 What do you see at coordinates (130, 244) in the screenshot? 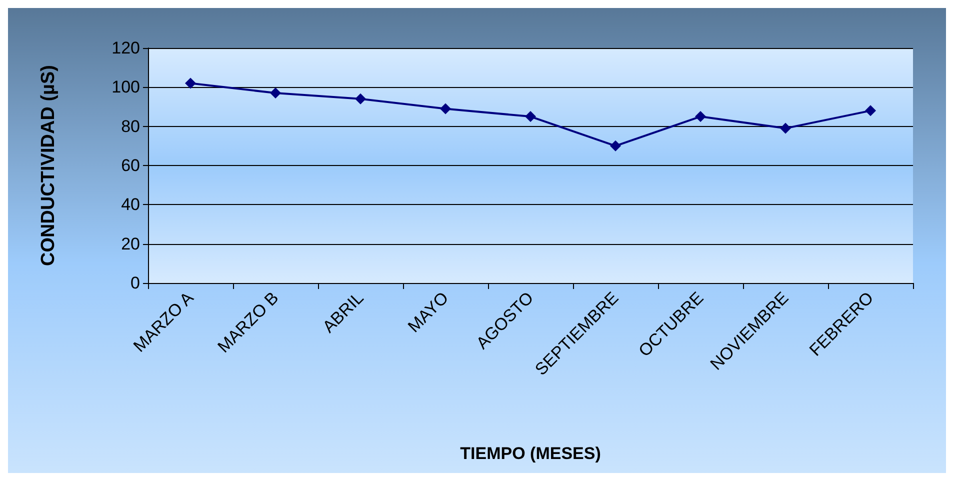
I see `y-tick-label: 20` at bounding box center [130, 244].